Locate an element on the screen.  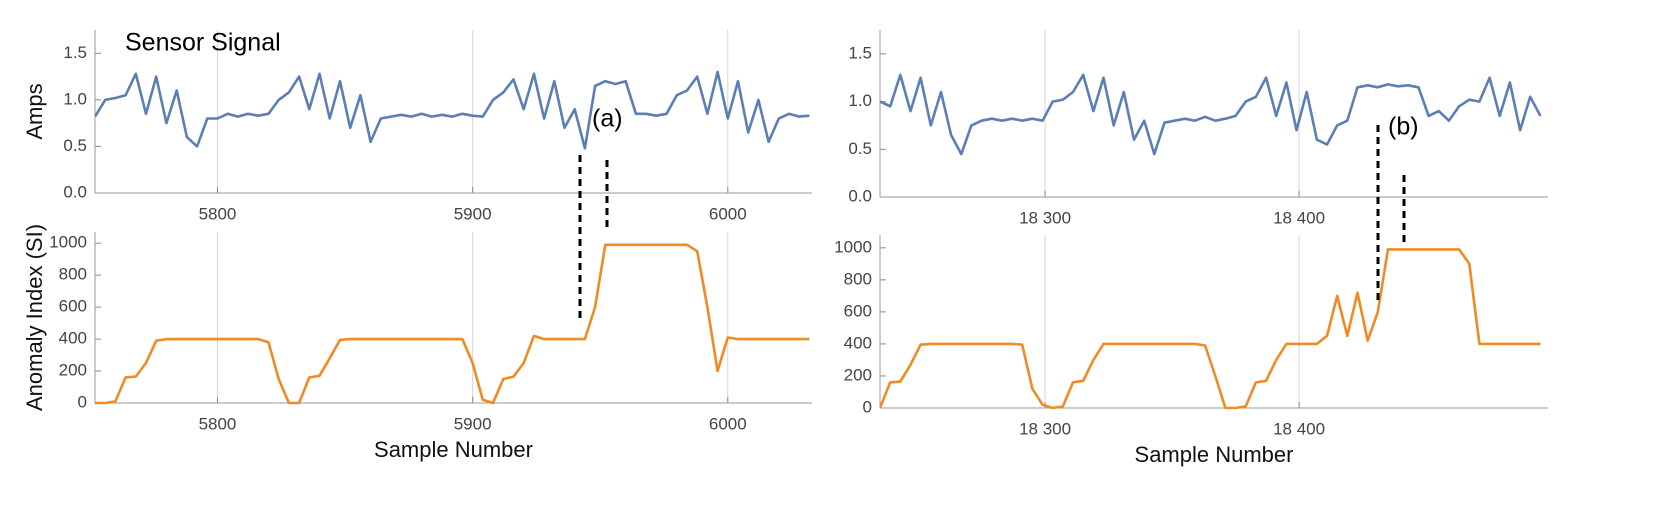
y-axis-label: Amps is located at coordinates (34, 111).